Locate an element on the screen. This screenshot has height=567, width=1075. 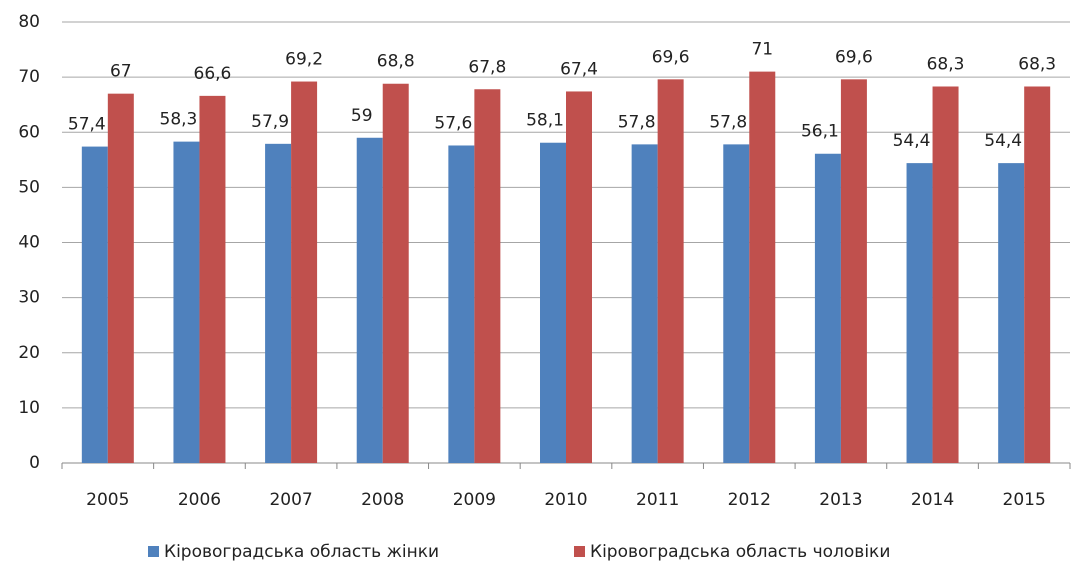
x-tick-label: 2013 is located at coordinates (840, 500).